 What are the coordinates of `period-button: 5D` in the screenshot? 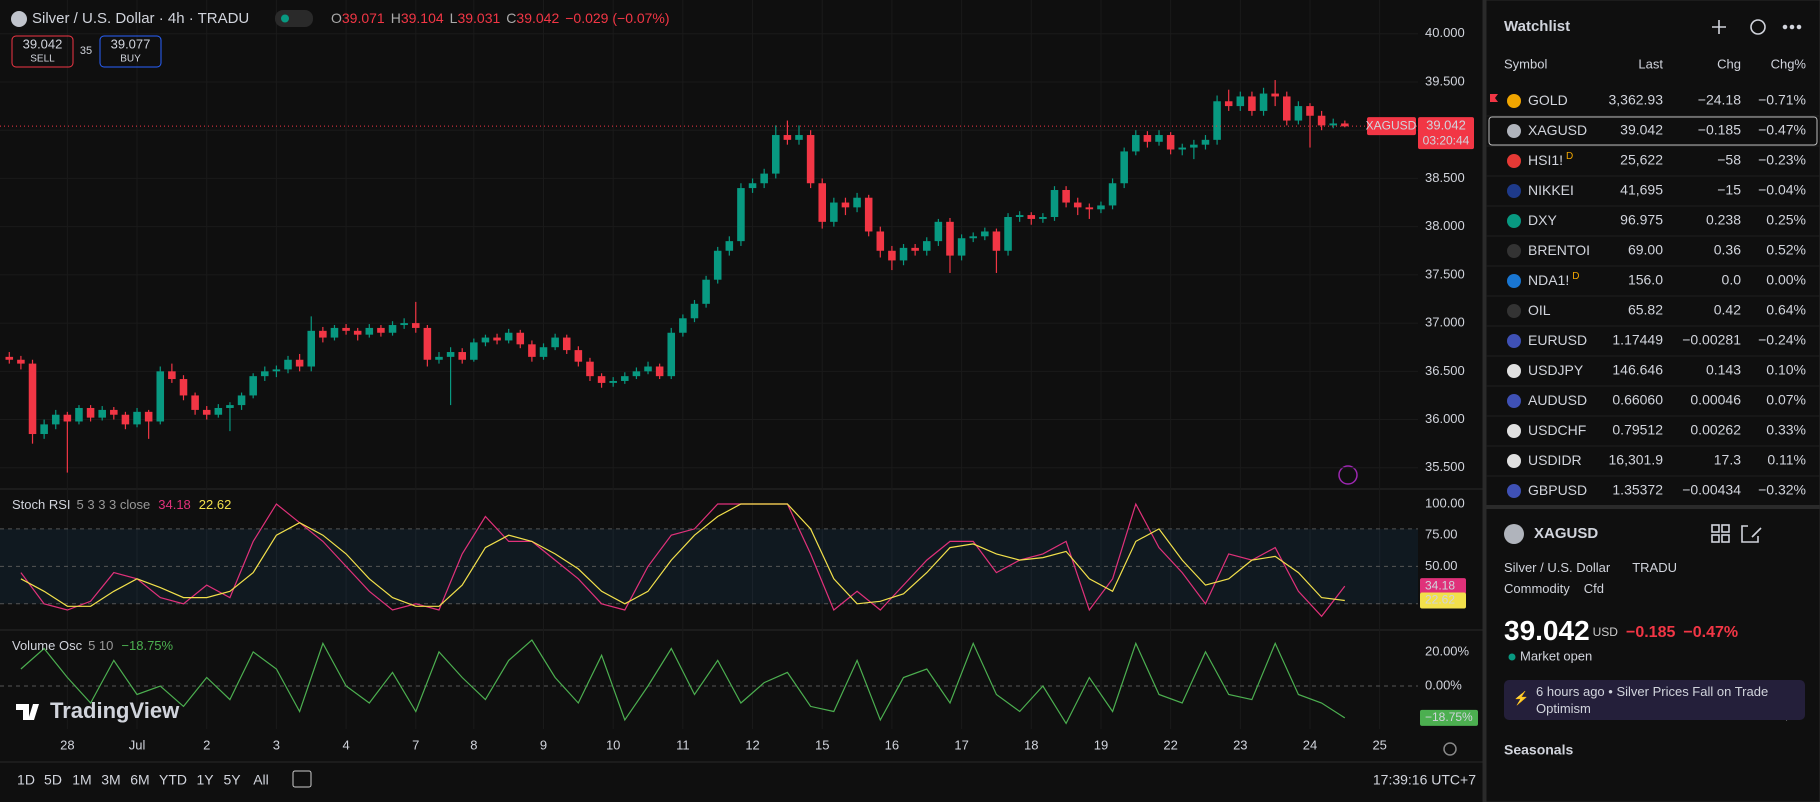 It's located at (53, 780).